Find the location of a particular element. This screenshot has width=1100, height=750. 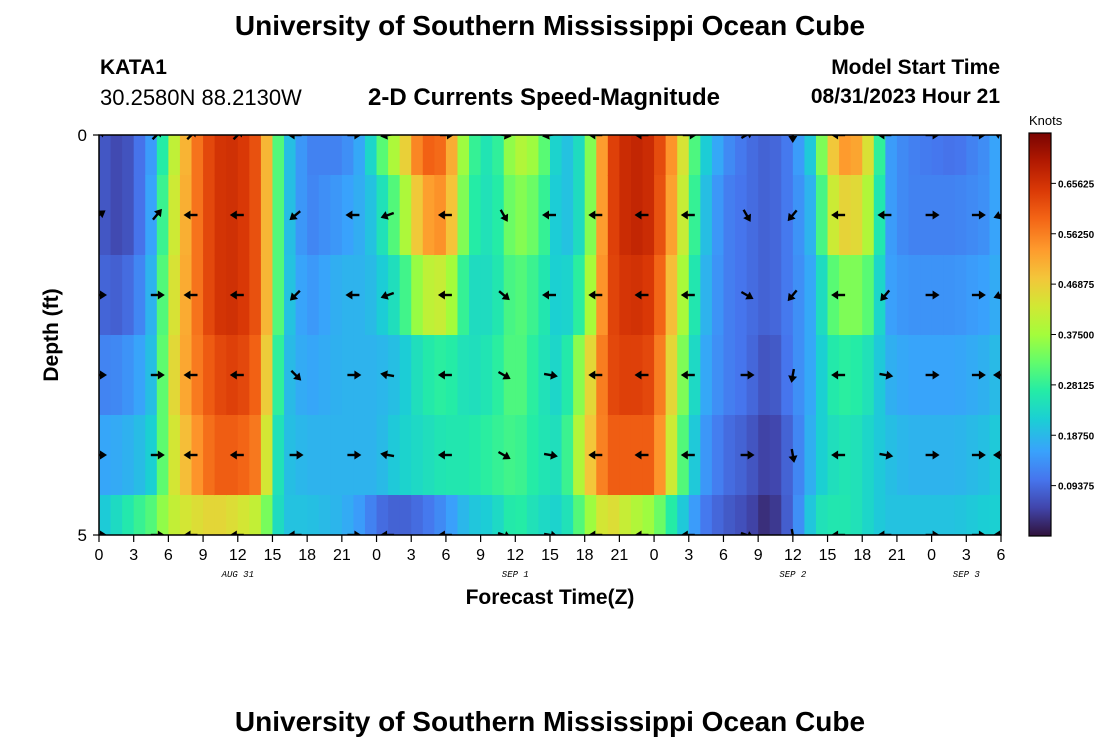

x-tick-label: 18 is located at coordinates (585, 555).